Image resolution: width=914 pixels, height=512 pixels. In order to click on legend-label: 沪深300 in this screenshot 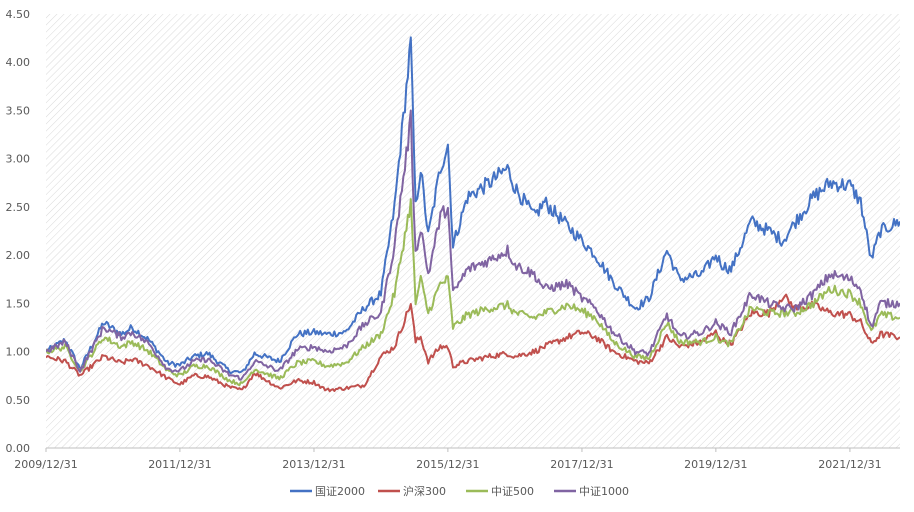, I will do `click(424, 491)`.